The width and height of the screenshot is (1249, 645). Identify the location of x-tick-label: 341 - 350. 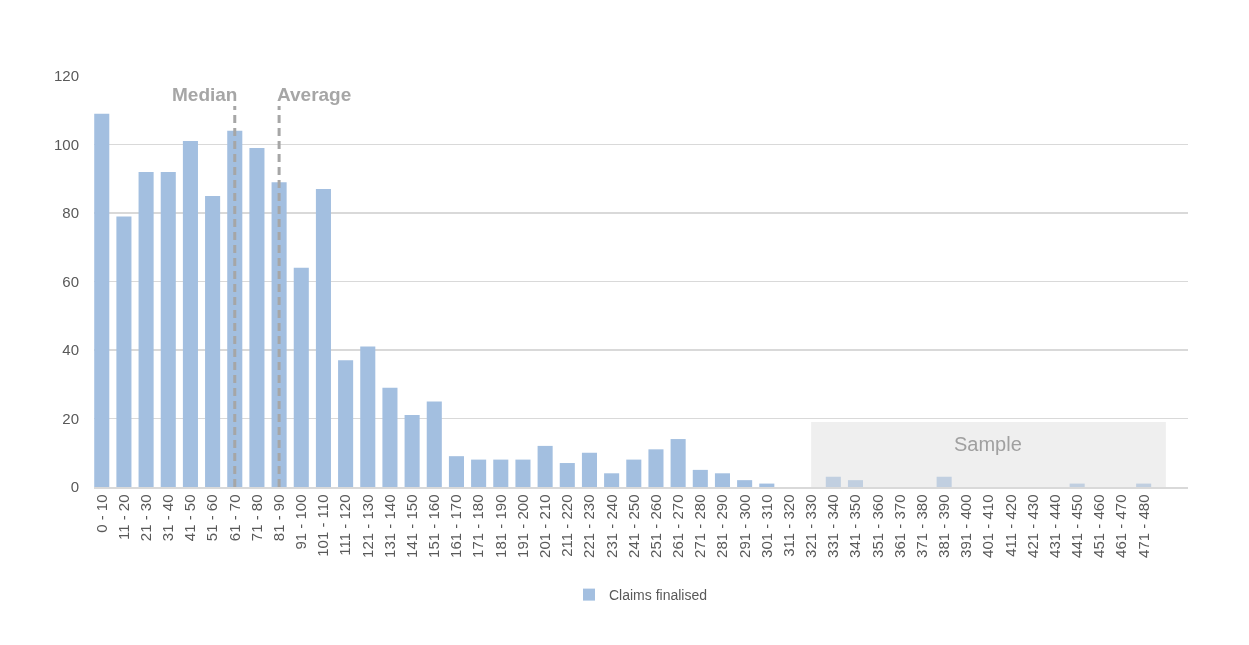
(855, 526).